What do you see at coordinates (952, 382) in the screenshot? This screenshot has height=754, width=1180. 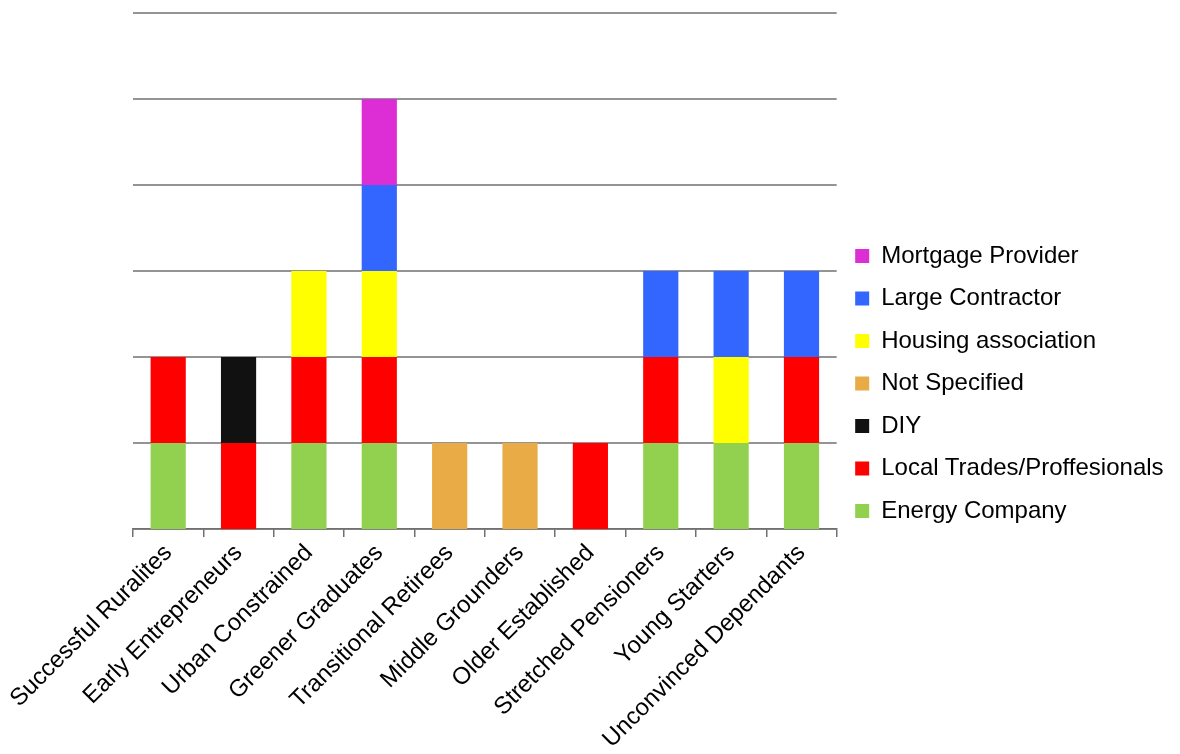 I see `legend-label: Not Specified` at bounding box center [952, 382].